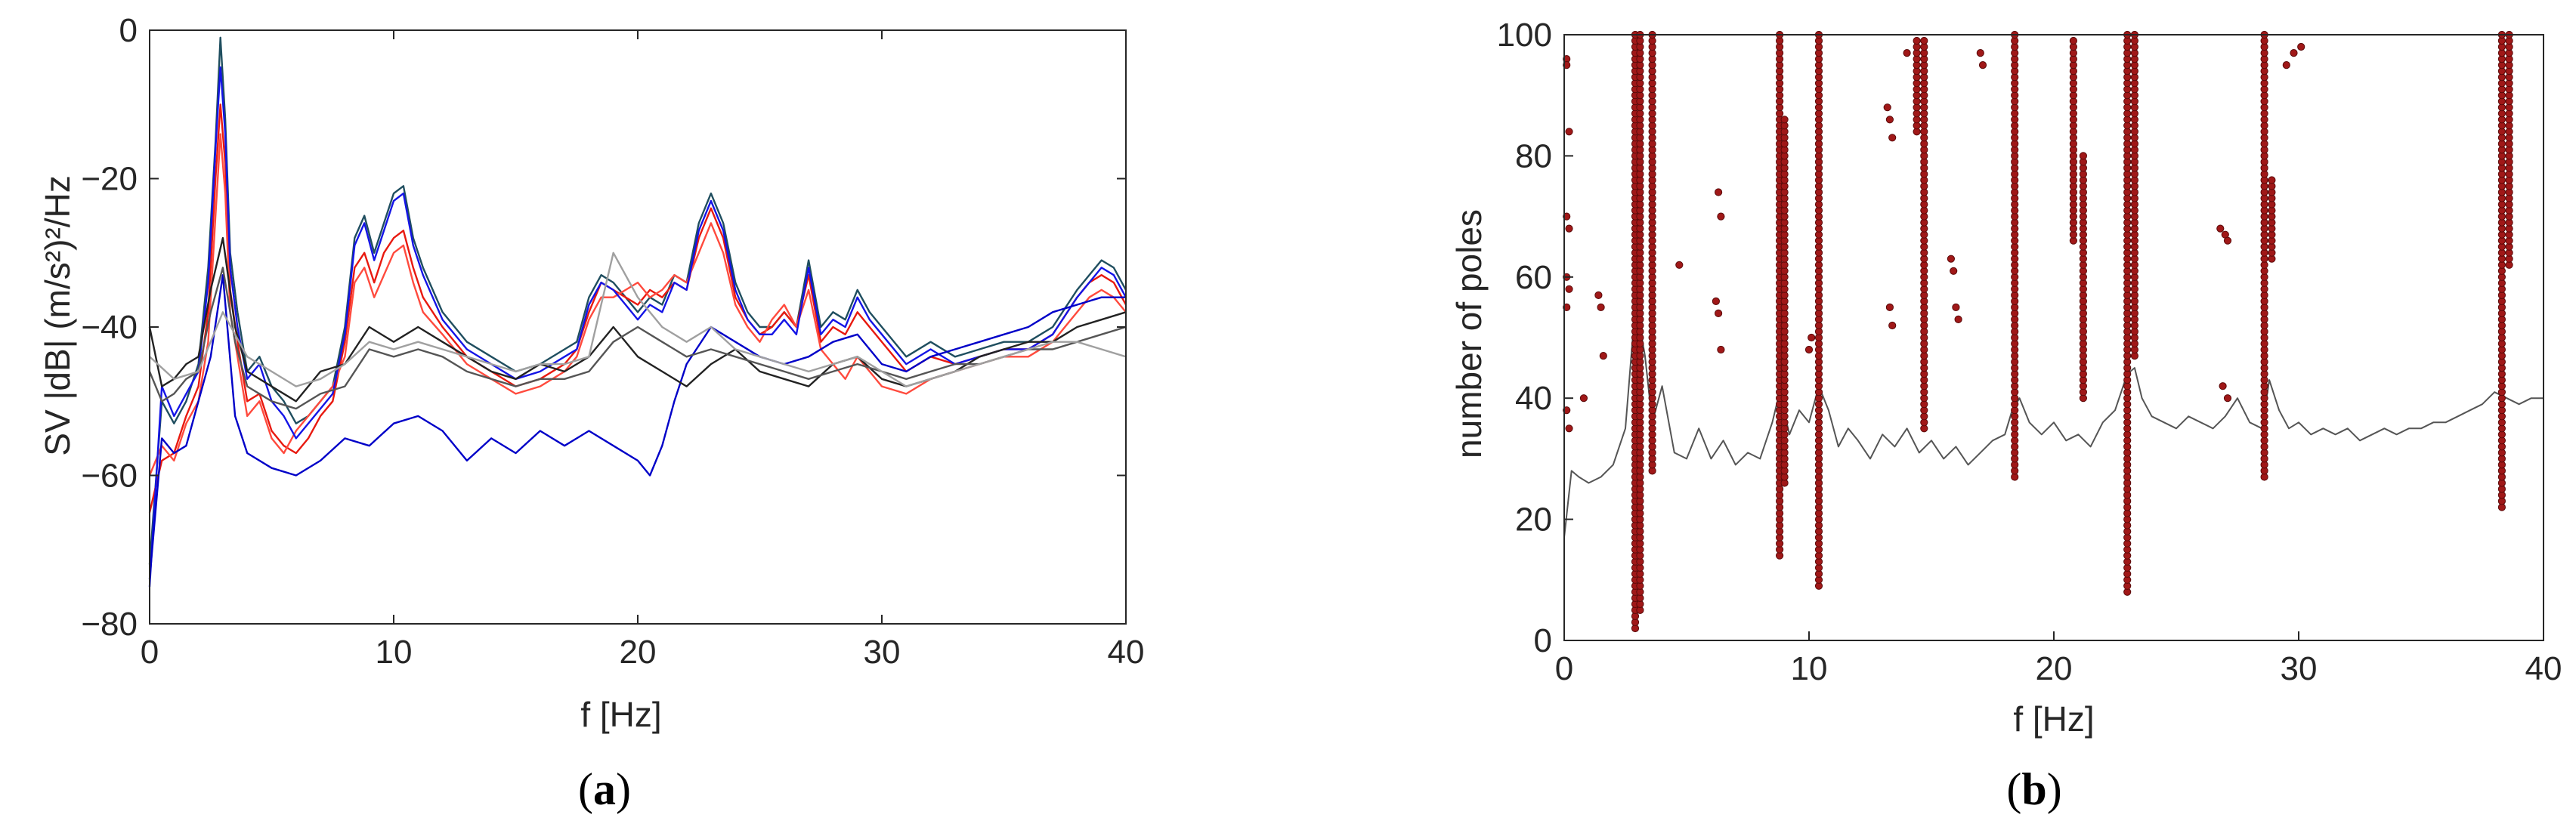 The height and width of the screenshot is (830, 2576). I want to click on chart-a-y-tick-labels: 0 −20 −40 −60 −80, so click(109, 327).